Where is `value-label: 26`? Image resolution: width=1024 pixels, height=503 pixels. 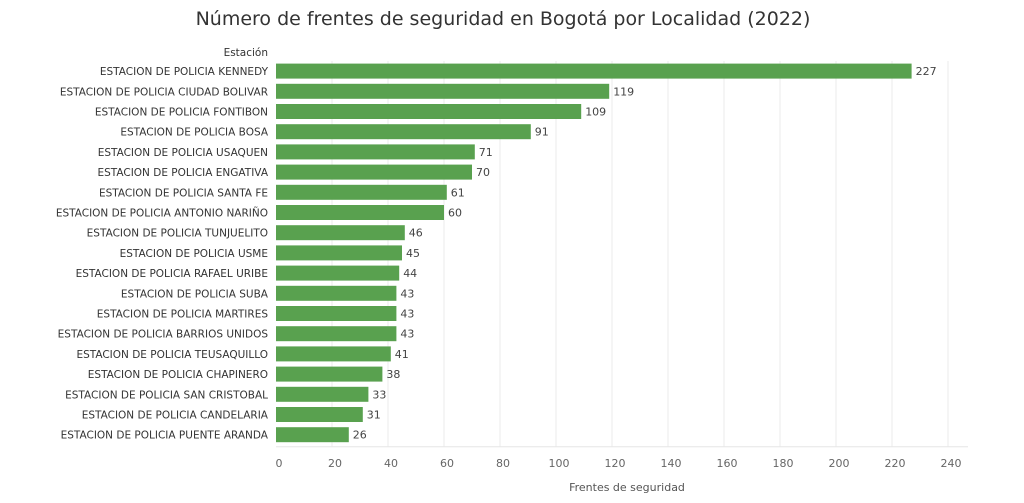
value-label: 26 is located at coordinates (360, 435).